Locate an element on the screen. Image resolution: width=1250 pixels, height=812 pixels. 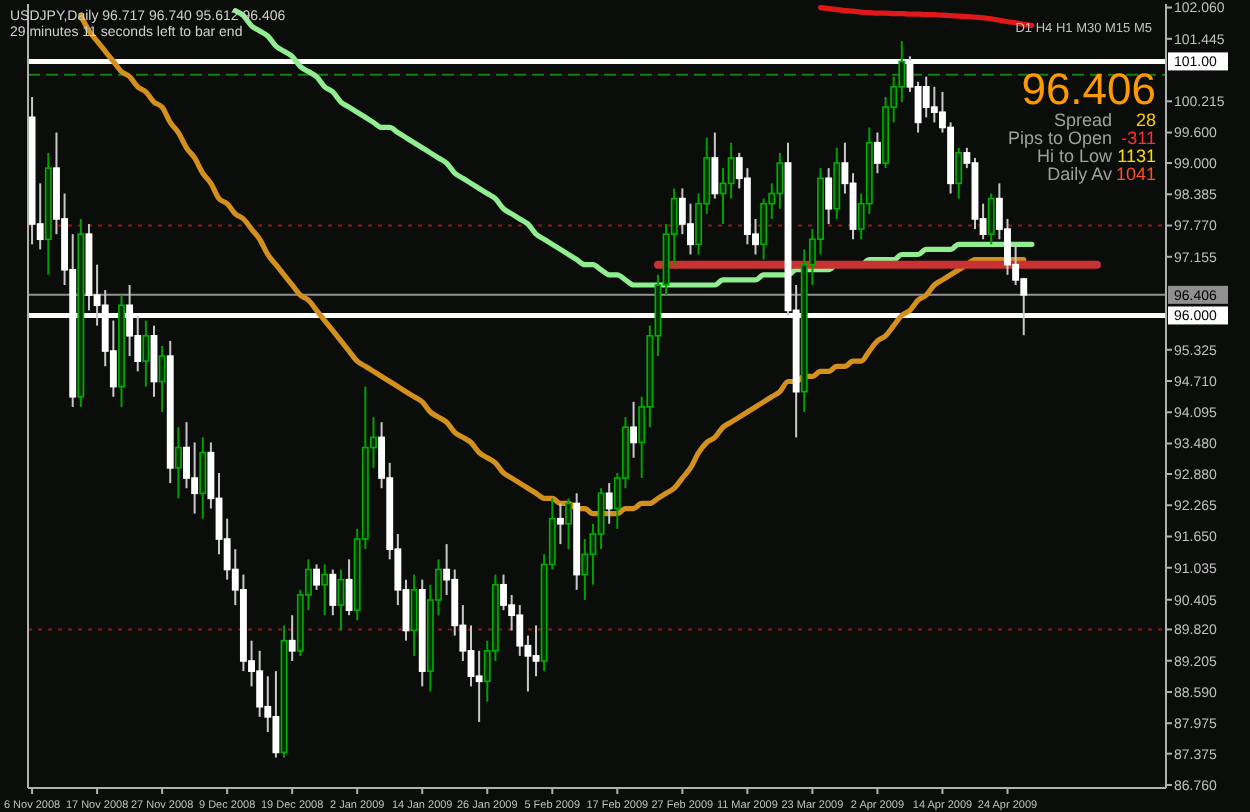
annotation: 1041 is located at coordinates (1135, 174).